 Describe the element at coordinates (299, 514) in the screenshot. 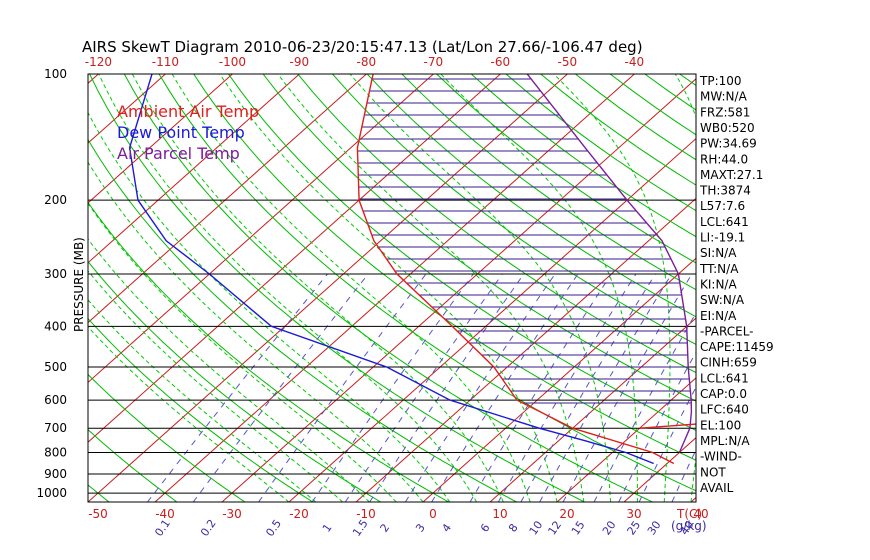

I see `bottom-temperature-tick-label: -20` at that location.